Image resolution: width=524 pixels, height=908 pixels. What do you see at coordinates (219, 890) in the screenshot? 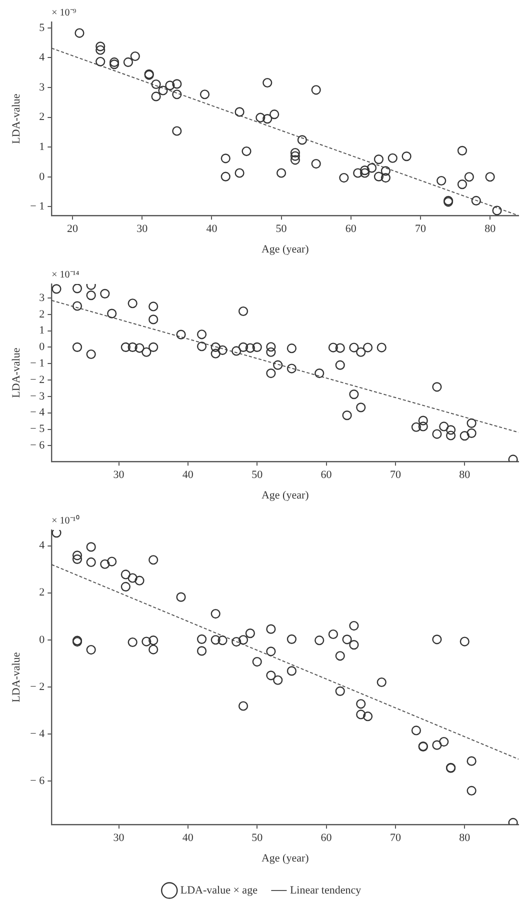
I see `legend-label: LDA-value × age` at bounding box center [219, 890].